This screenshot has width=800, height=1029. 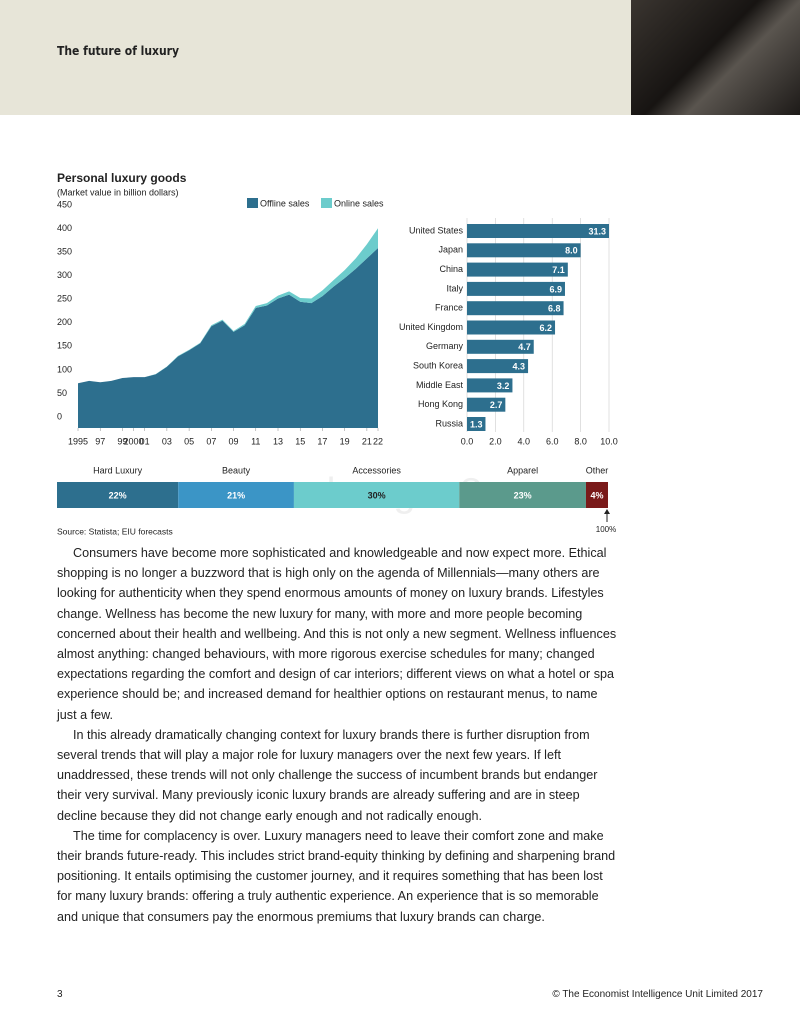 What do you see at coordinates (115, 531) in the screenshot?
I see `source: Source: Statista; EIU forecasts` at bounding box center [115, 531].